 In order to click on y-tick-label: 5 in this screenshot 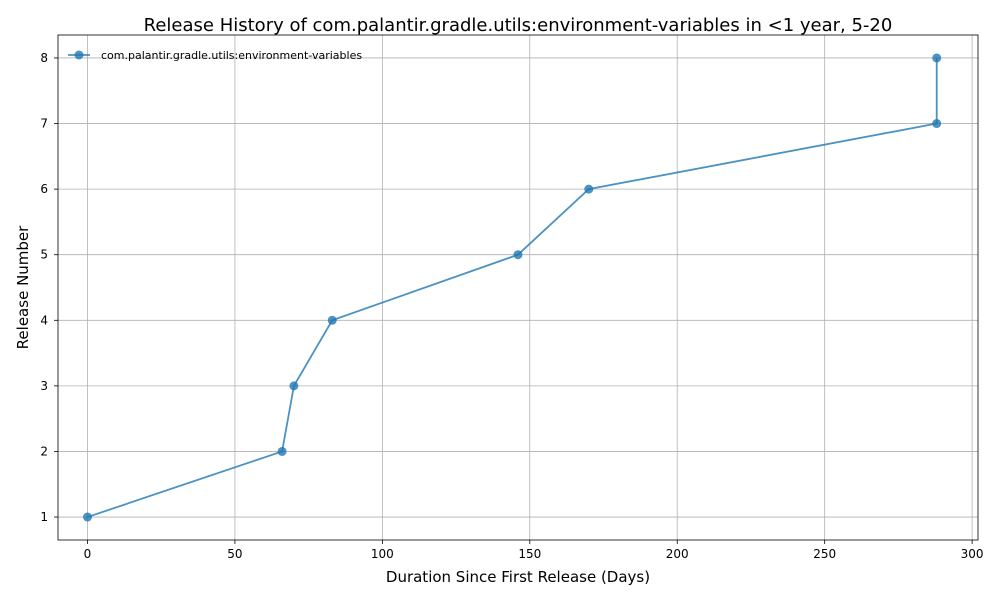, I will do `click(44, 255)`.